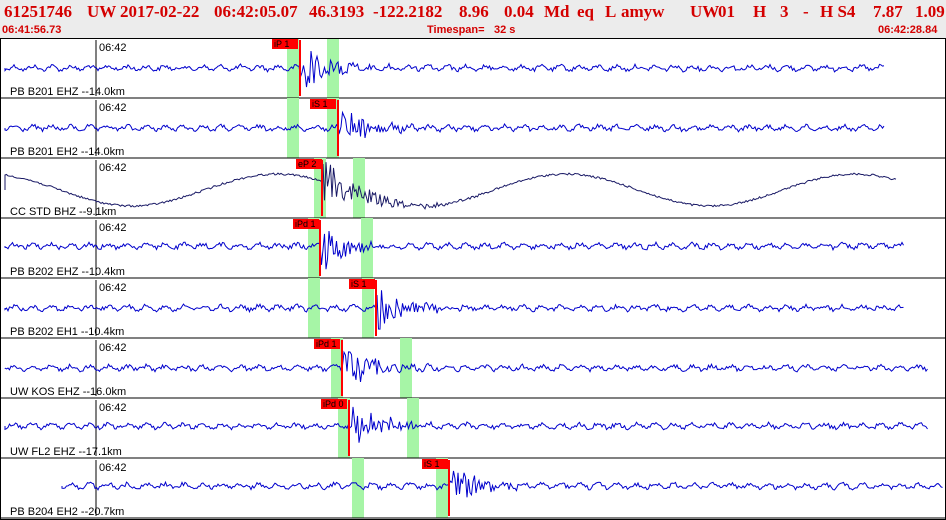 The image size is (946, 520). I want to click on trace-row: 06:42 iPd 0 UW FL2 EHZ --17.1km, so click(473, 428).